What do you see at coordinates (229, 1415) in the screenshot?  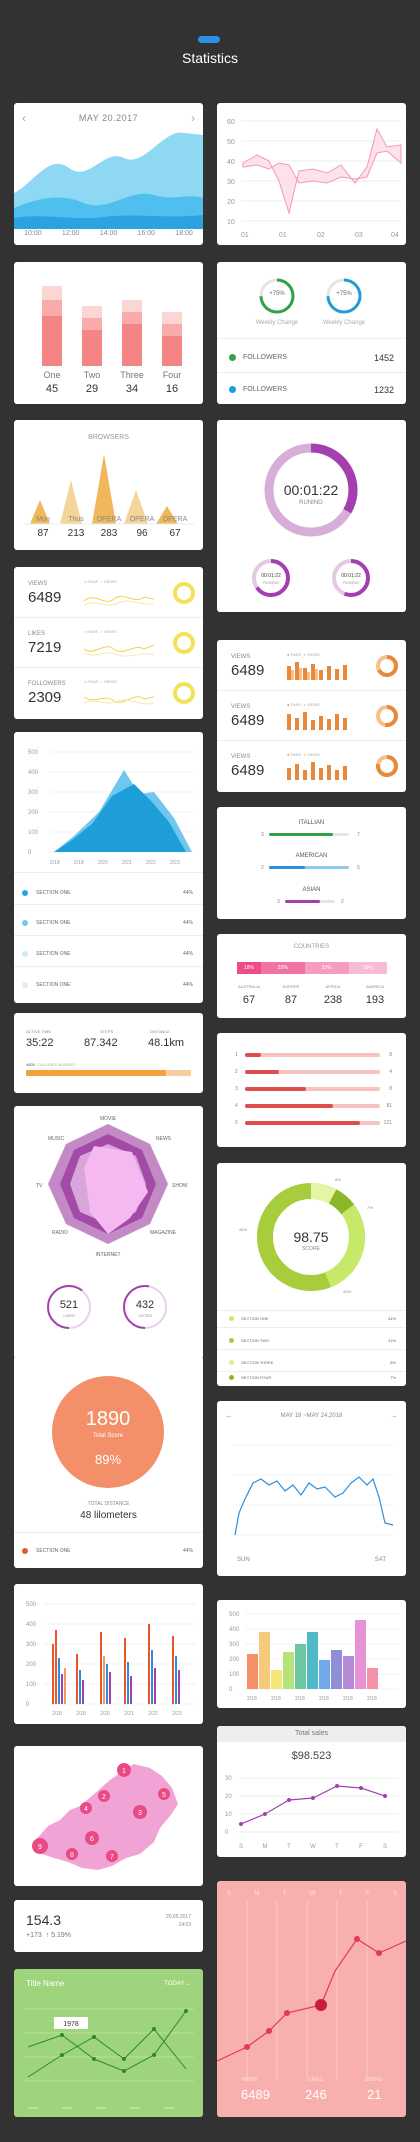 I see `arrow-left-icon: ←` at bounding box center [229, 1415].